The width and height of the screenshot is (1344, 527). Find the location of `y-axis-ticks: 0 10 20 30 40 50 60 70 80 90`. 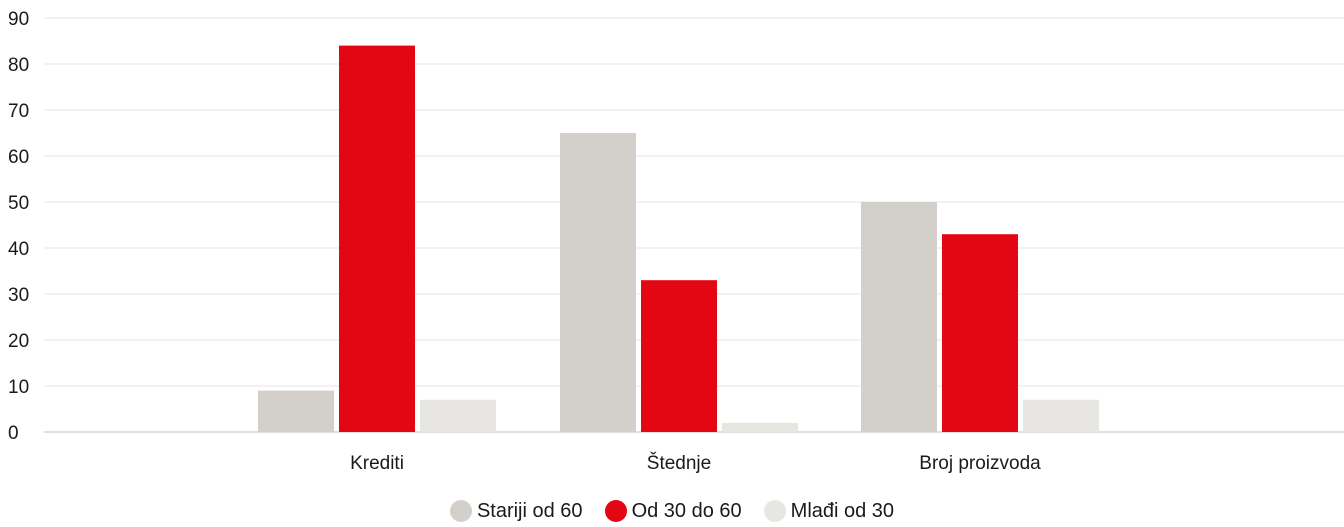

y-axis-ticks: 0 10 20 30 40 50 60 70 80 90 is located at coordinates (18, 226).